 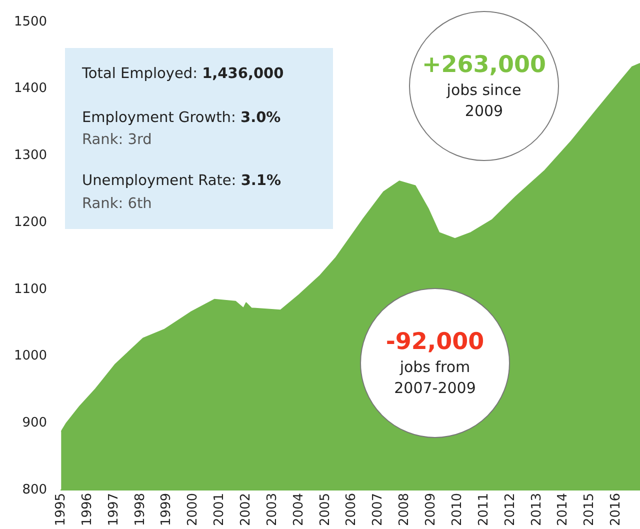 I want to click on x-tick-label: 2010, so click(x=457, y=509).